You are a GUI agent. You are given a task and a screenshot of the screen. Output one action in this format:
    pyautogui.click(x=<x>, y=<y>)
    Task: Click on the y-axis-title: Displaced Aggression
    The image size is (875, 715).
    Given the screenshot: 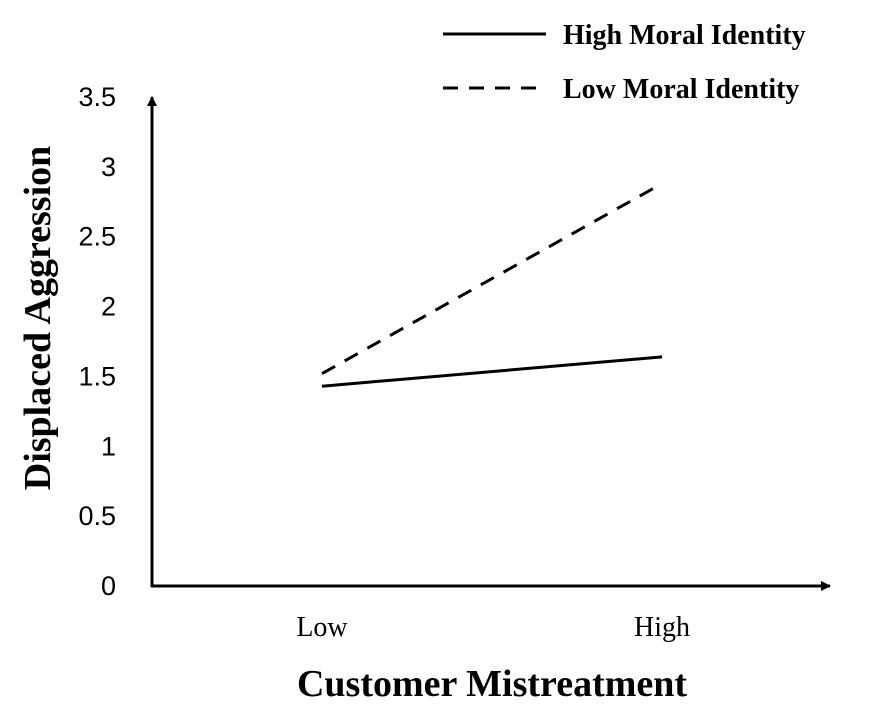 What is the action you would take?
    pyautogui.click(x=38, y=318)
    